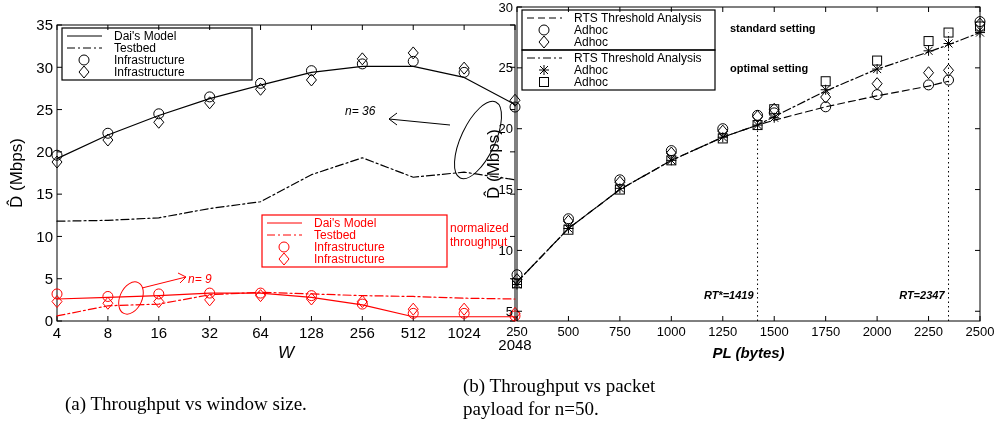  I want to click on x-tick-label: 256, so click(362, 332).